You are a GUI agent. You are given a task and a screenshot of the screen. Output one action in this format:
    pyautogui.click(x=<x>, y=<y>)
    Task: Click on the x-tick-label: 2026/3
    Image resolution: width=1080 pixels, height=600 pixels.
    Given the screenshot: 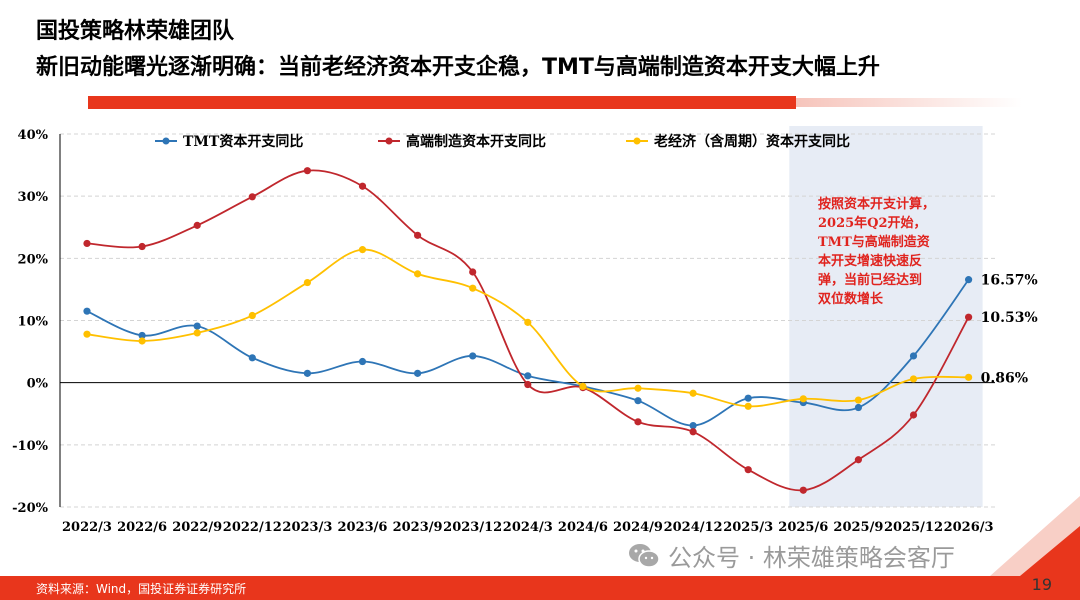 What is the action you would take?
    pyautogui.click(x=969, y=527)
    